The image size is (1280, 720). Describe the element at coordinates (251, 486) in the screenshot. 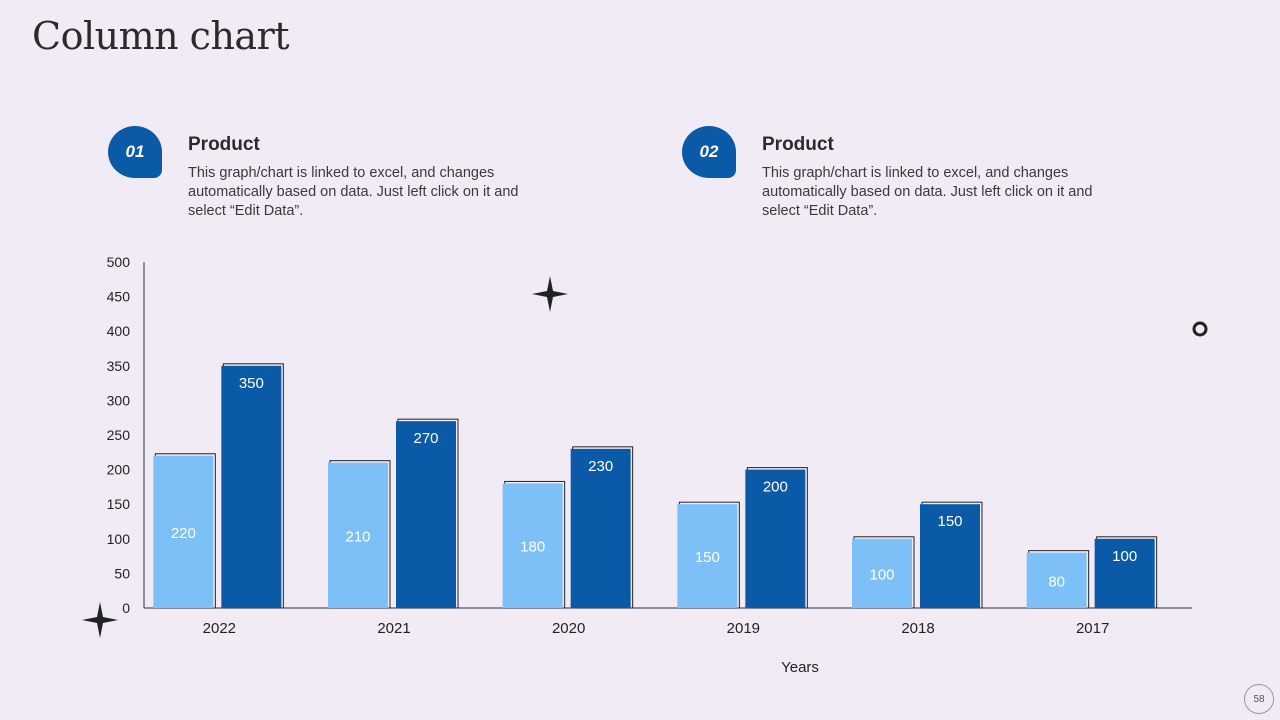

I see `bar-2-2022` at that location.